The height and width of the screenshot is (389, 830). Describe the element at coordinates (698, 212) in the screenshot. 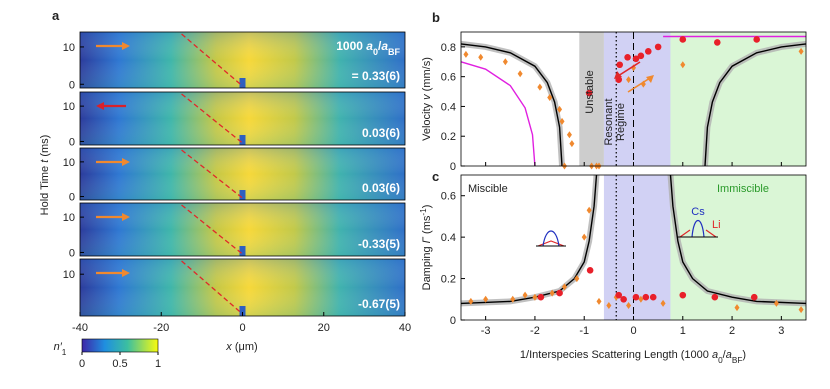

I see `annotation: Cs` at that location.